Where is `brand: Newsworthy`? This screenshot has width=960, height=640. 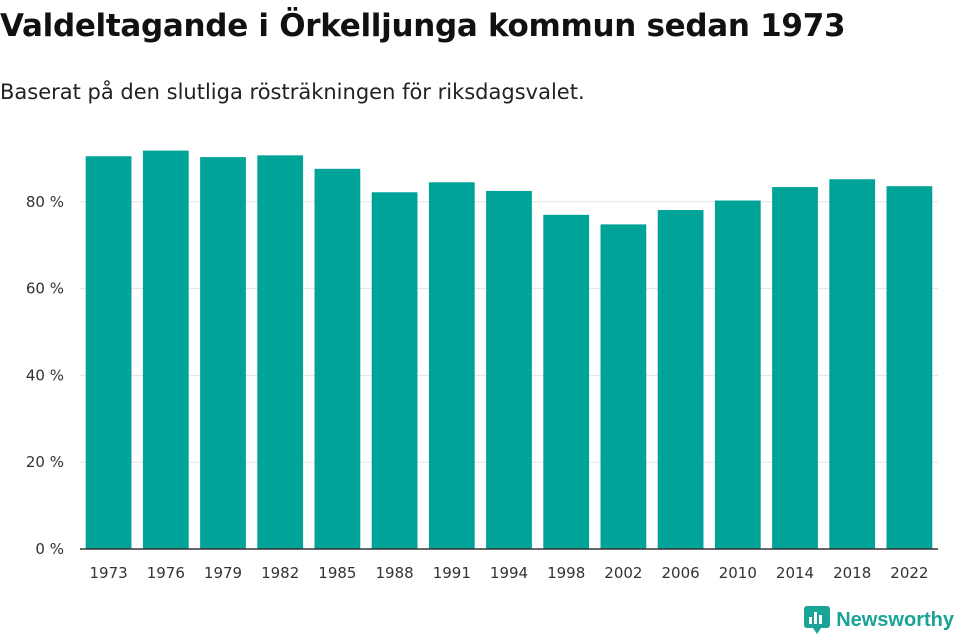 brand: Newsworthy is located at coordinates (879, 620).